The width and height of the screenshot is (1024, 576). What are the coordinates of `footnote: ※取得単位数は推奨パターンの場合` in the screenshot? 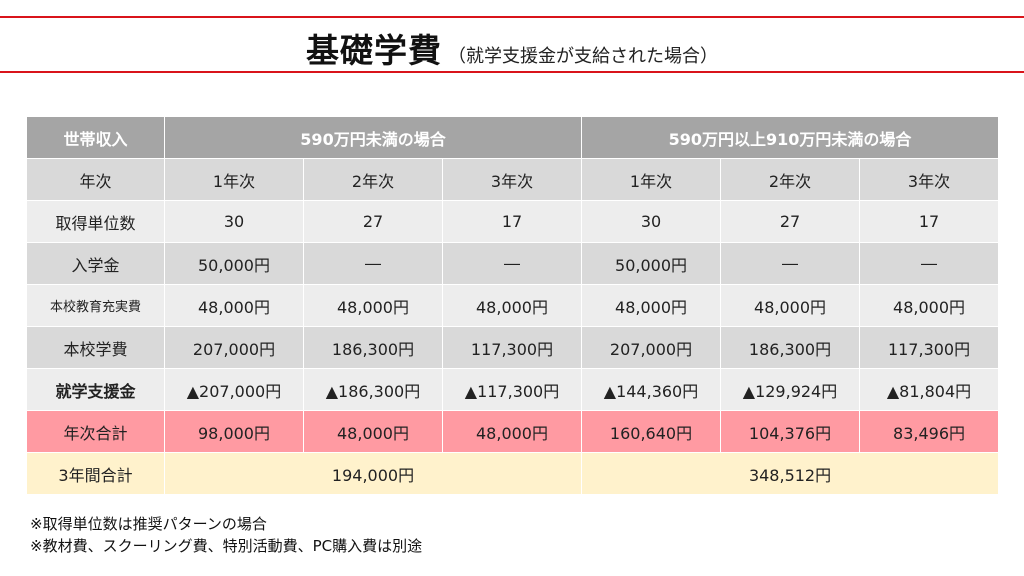 It's located at (148, 524).